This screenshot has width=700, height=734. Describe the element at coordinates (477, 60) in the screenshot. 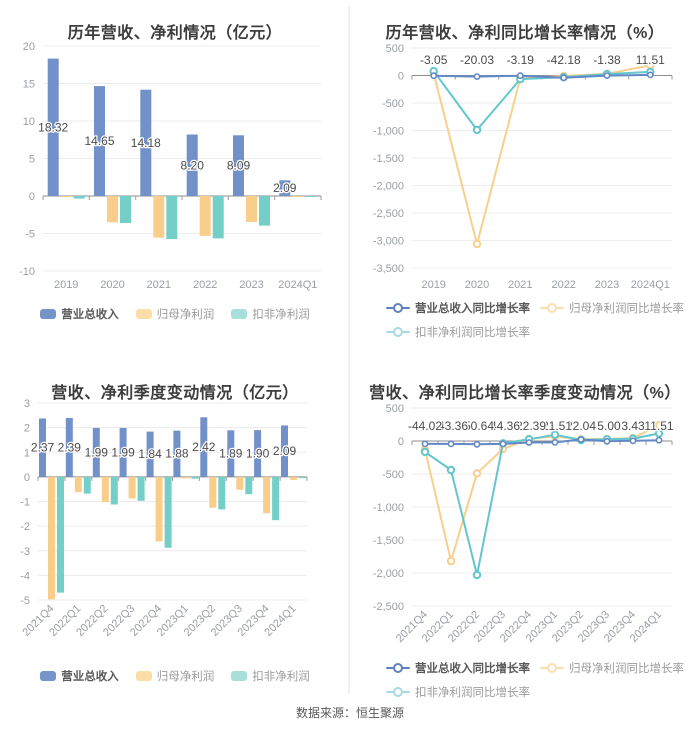

I see `point-value-label: -20.03` at that location.